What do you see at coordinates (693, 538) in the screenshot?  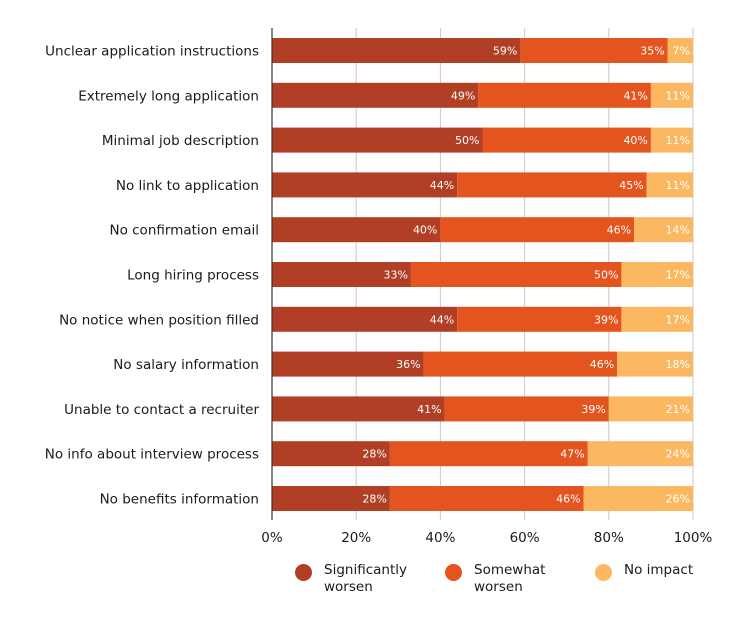 I see `x-tick-label: 100%` at bounding box center [693, 538].